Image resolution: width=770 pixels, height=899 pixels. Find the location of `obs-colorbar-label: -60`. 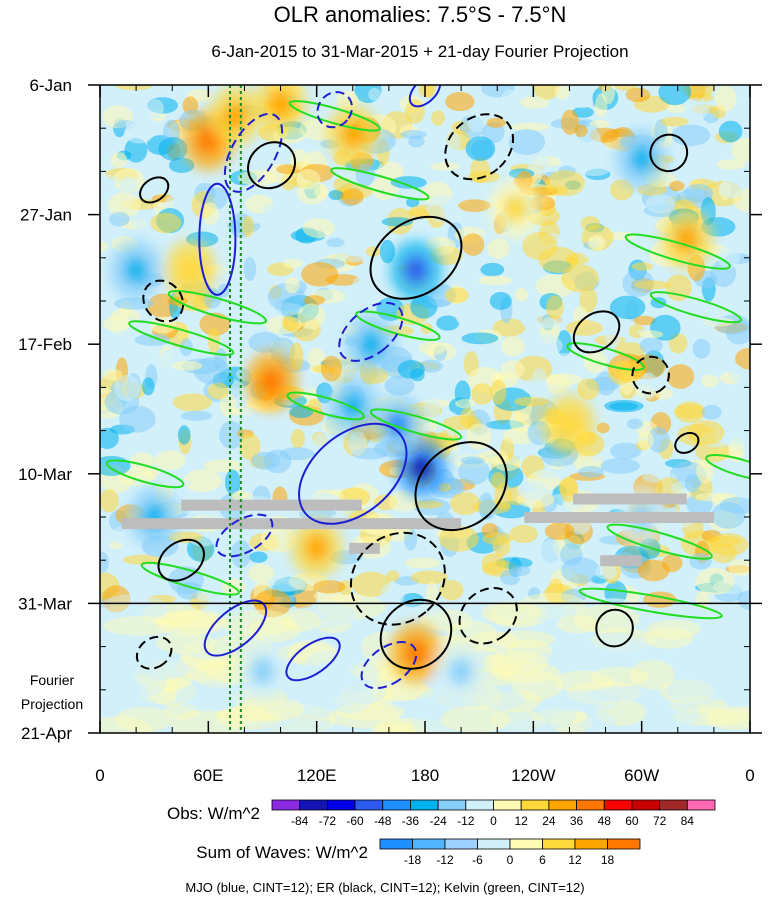

obs-colorbar-label: -60 is located at coordinates (355, 821).